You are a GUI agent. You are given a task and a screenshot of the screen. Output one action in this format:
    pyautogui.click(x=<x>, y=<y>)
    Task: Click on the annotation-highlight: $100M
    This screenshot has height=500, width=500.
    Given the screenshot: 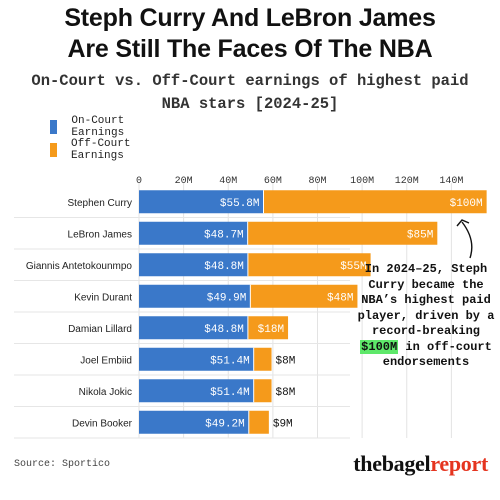 What is the action you would take?
    pyautogui.click(x=379, y=346)
    